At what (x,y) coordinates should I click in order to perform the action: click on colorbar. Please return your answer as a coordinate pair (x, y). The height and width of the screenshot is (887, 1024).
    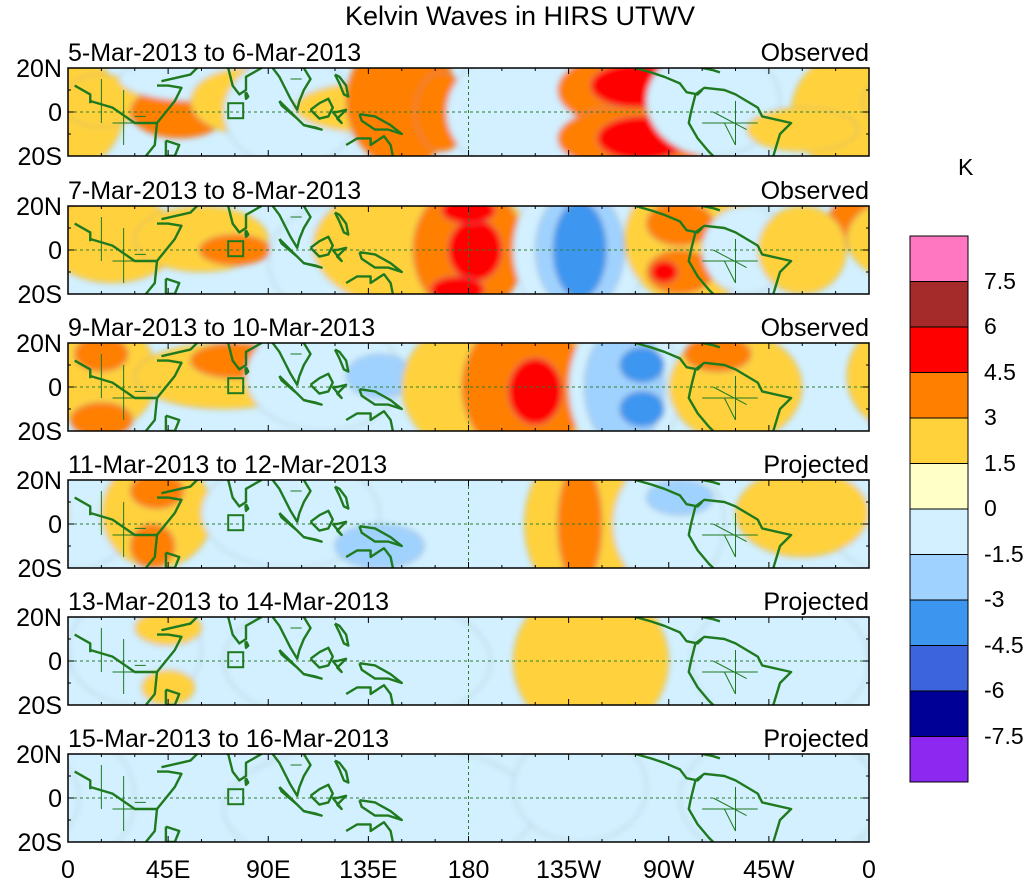
    Looking at the image, I should click on (939, 509).